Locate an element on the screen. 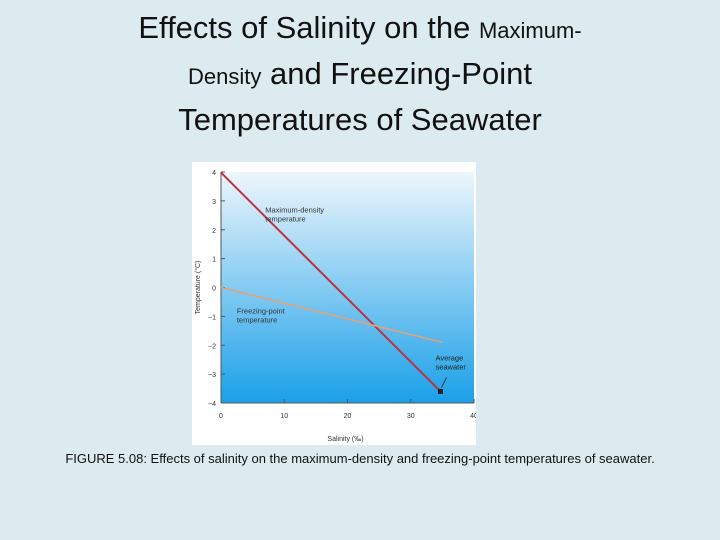 The image size is (720, 540). y-tick-label: 0 is located at coordinates (214, 289).